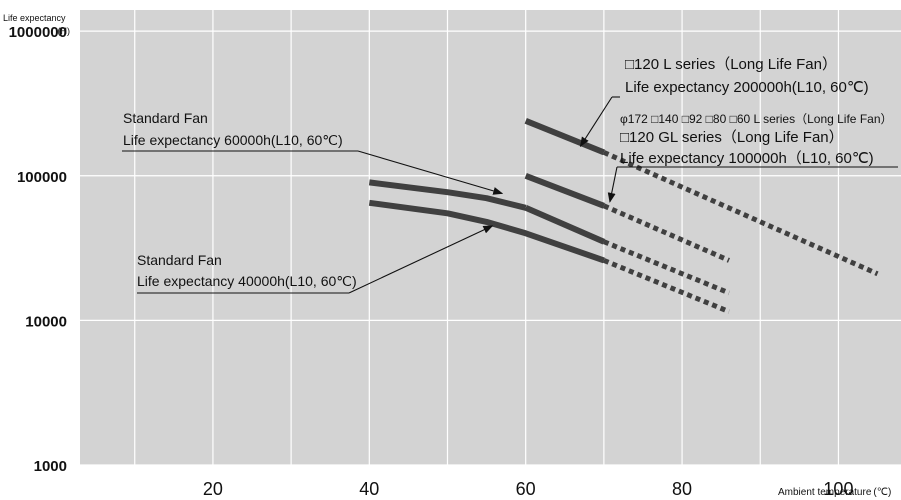  Describe the element at coordinates (430, 172) in the screenshot. I see `leader-standard-60000-arrow` at that location.